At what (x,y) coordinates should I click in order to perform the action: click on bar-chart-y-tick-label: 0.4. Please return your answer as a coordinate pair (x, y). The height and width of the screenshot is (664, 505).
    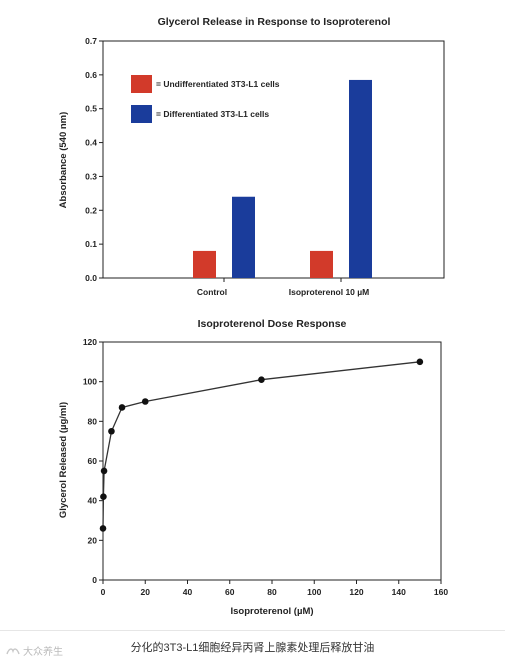
    Looking at the image, I should click on (91, 143).